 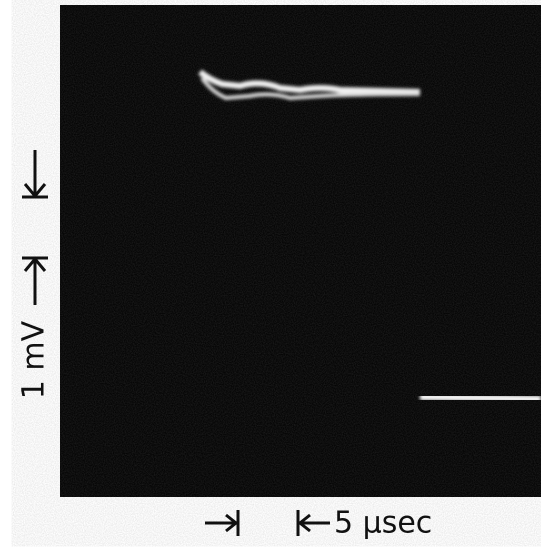 I want to click on left-arrow, so click(x=313, y=523).